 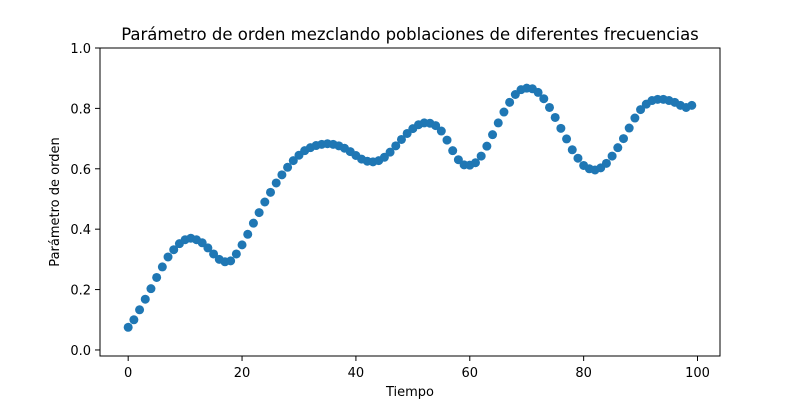 I want to click on x-tick-label: 20, so click(x=242, y=373).